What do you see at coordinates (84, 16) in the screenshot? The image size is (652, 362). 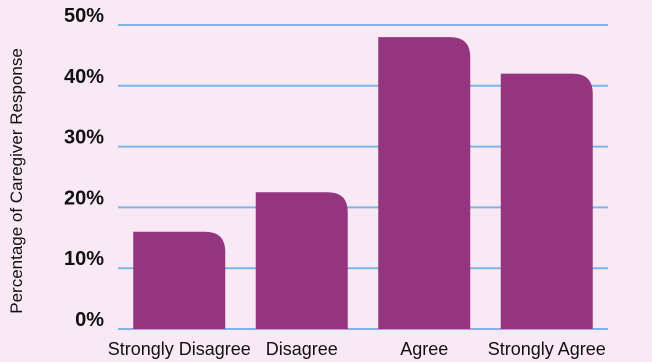 I see `y-tick-label: 50%` at bounding box center [84, 16].